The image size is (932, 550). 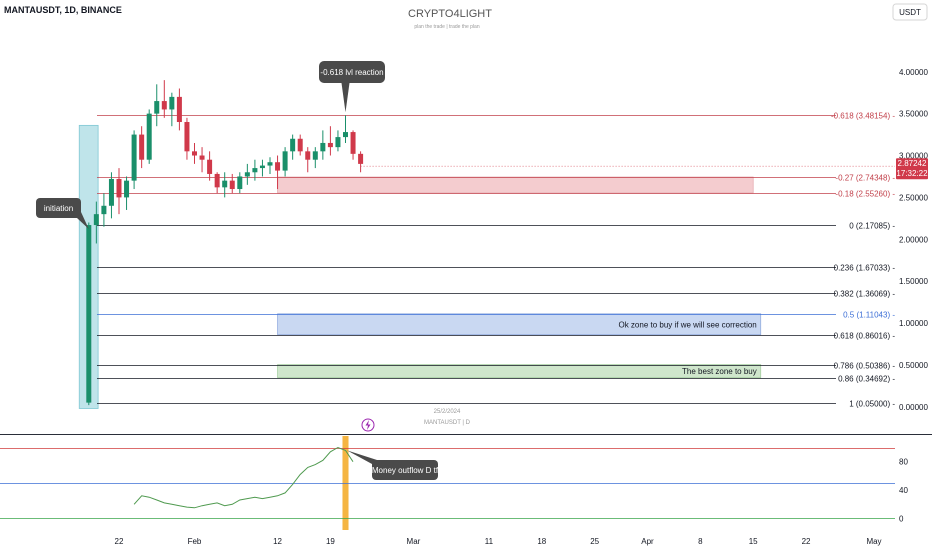 I want to click on time-tick-label: 15, so click(x=753, y=541).